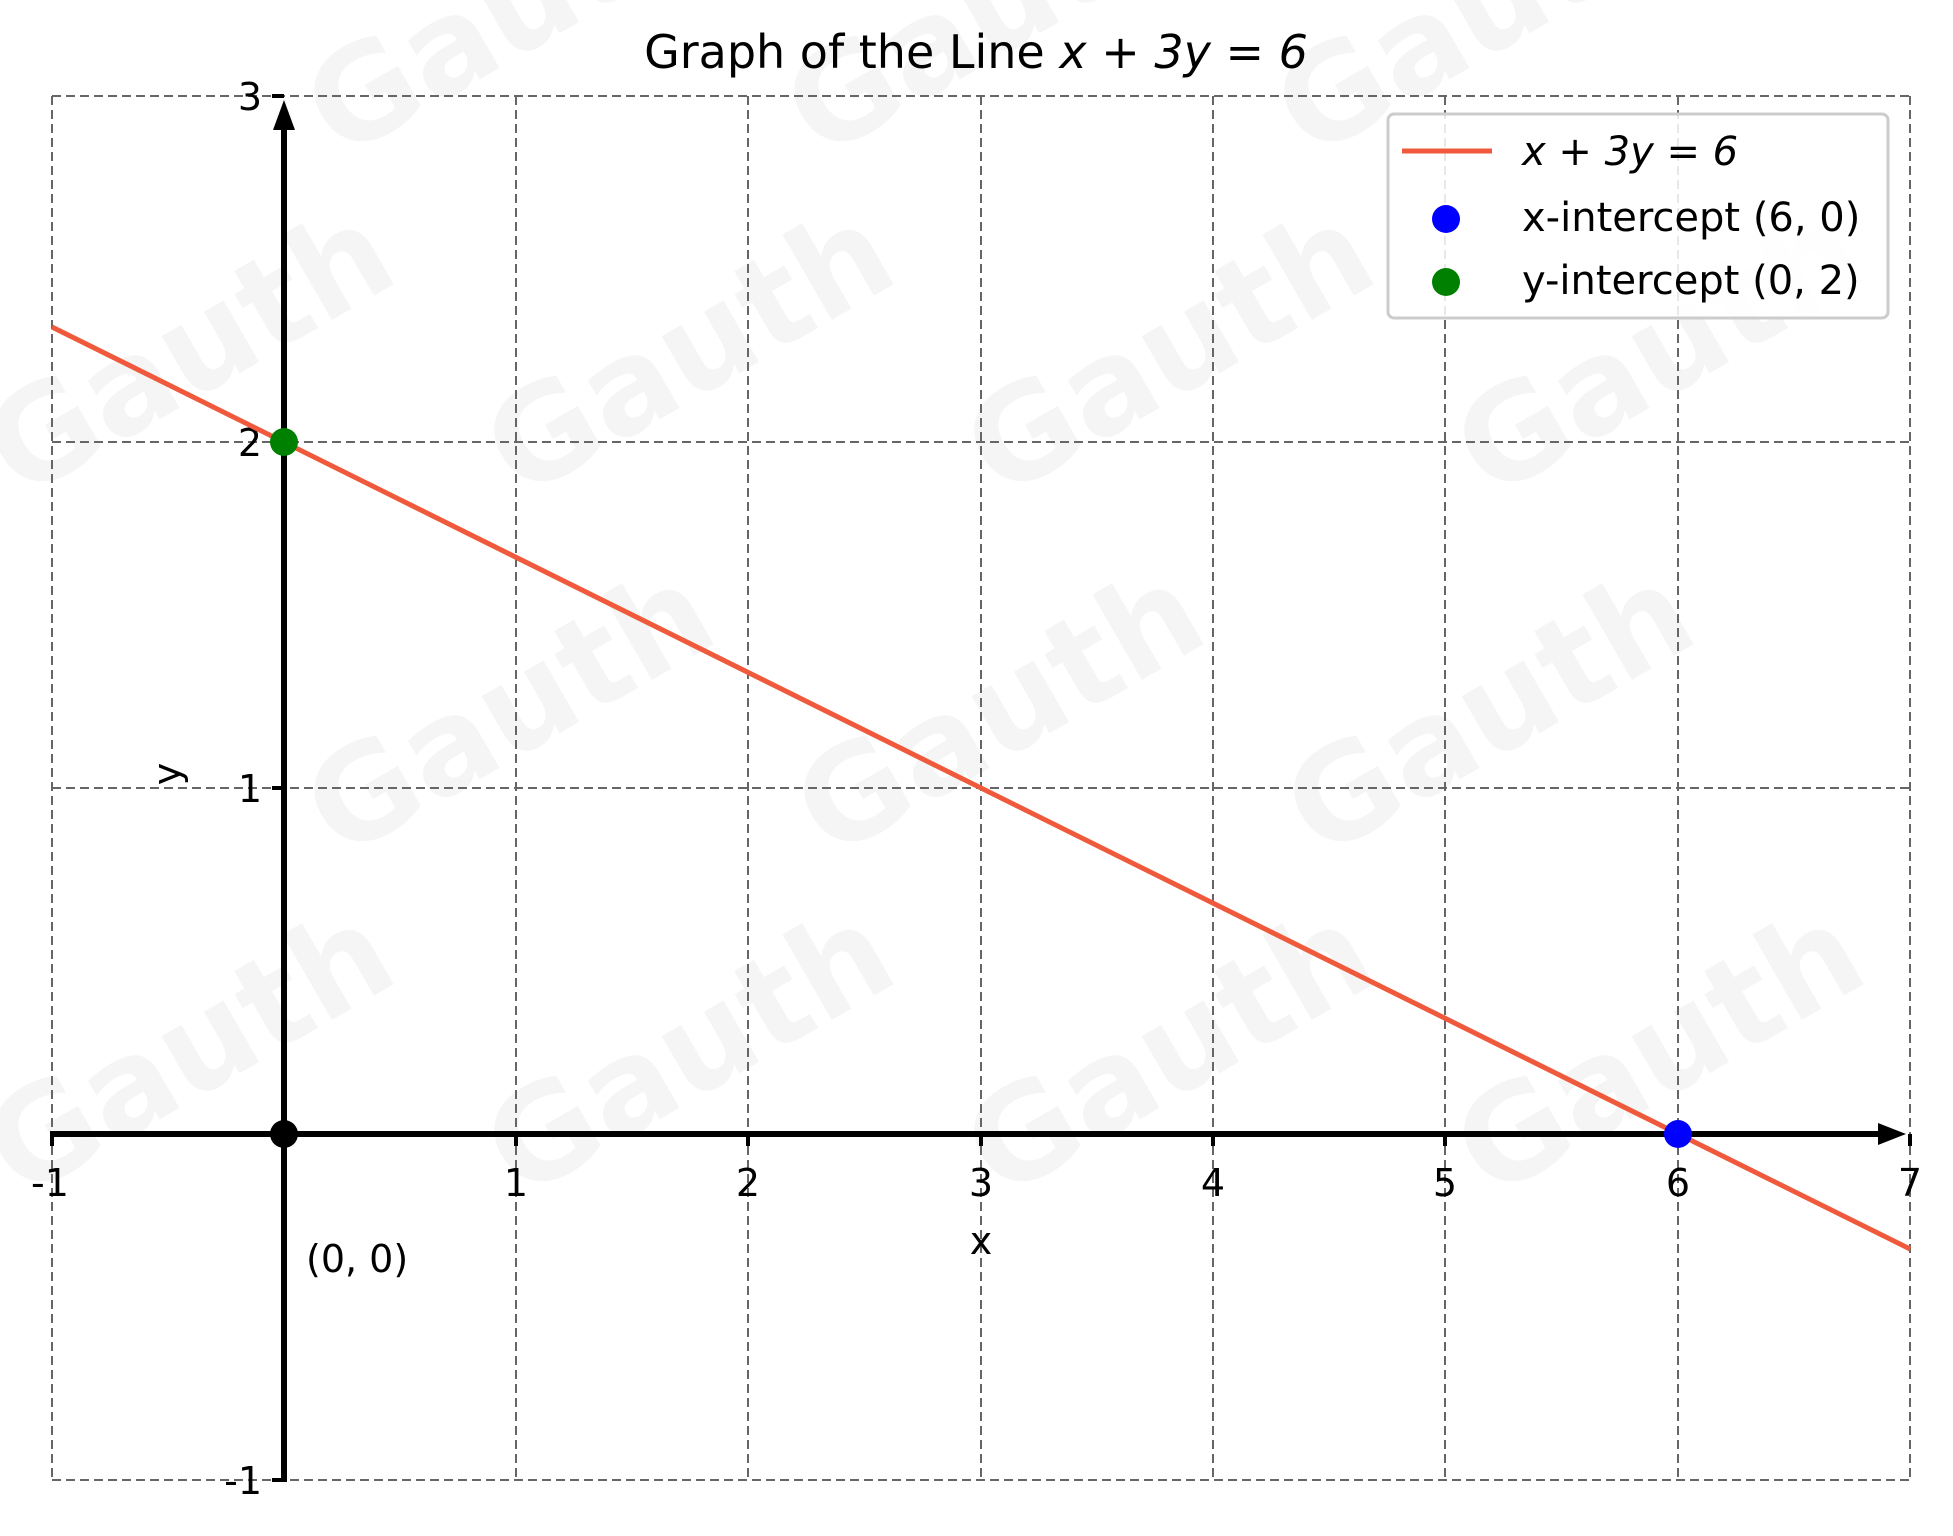  Describe the element at coordinates (1629, 152) in the screenshot. I see `legend-line-label: x + 3y = 6` at that location.